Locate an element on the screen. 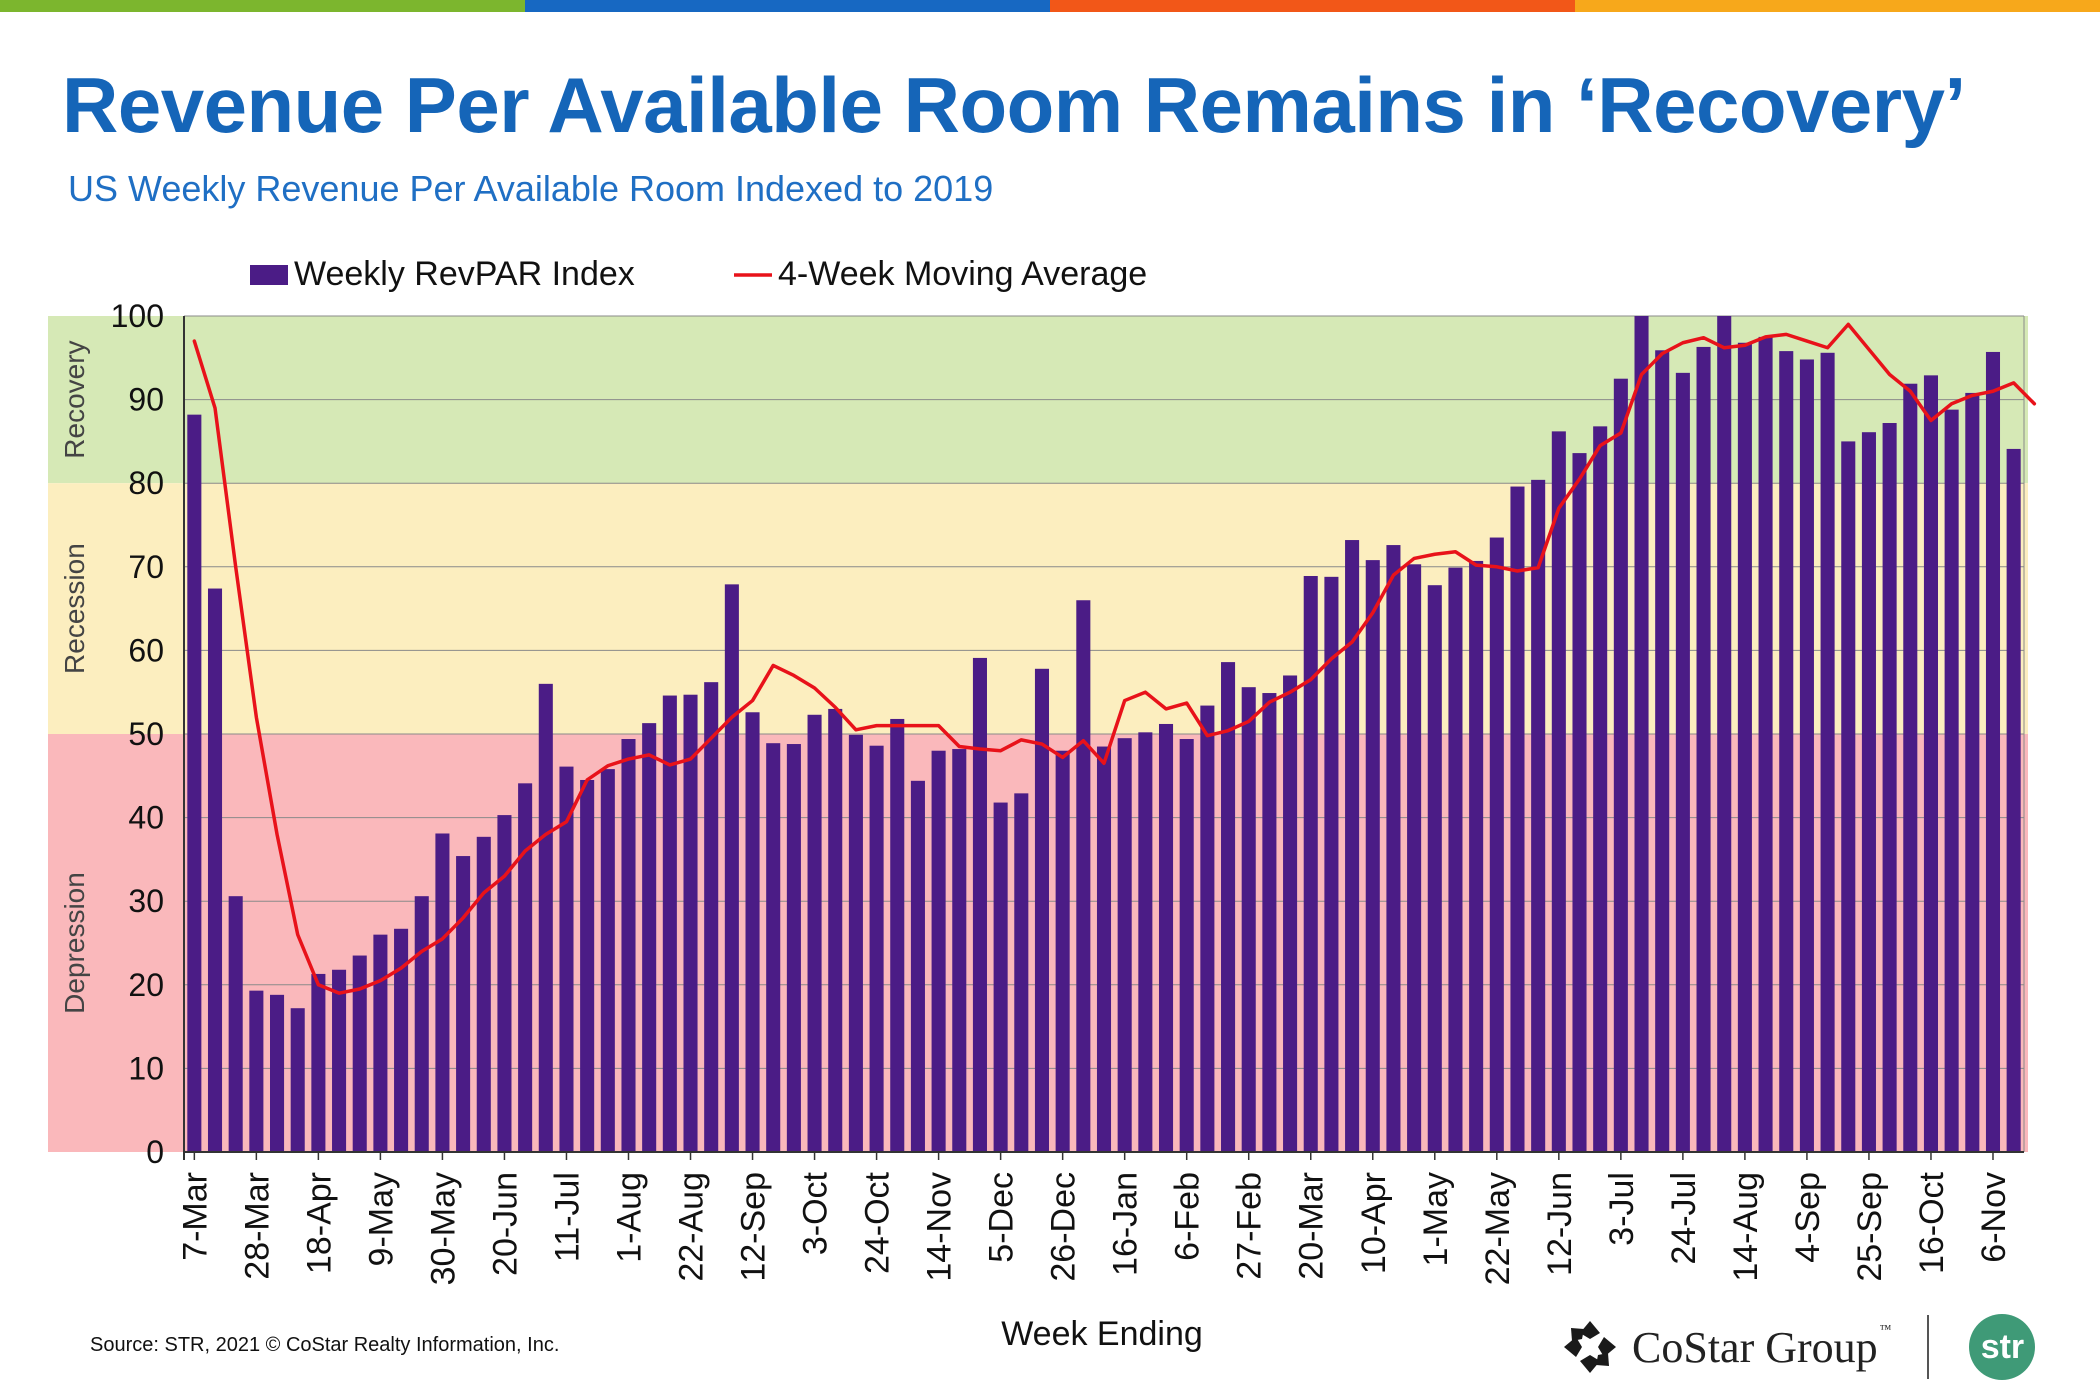  y-tick-label: 70 is located at coordinates (146, 567).